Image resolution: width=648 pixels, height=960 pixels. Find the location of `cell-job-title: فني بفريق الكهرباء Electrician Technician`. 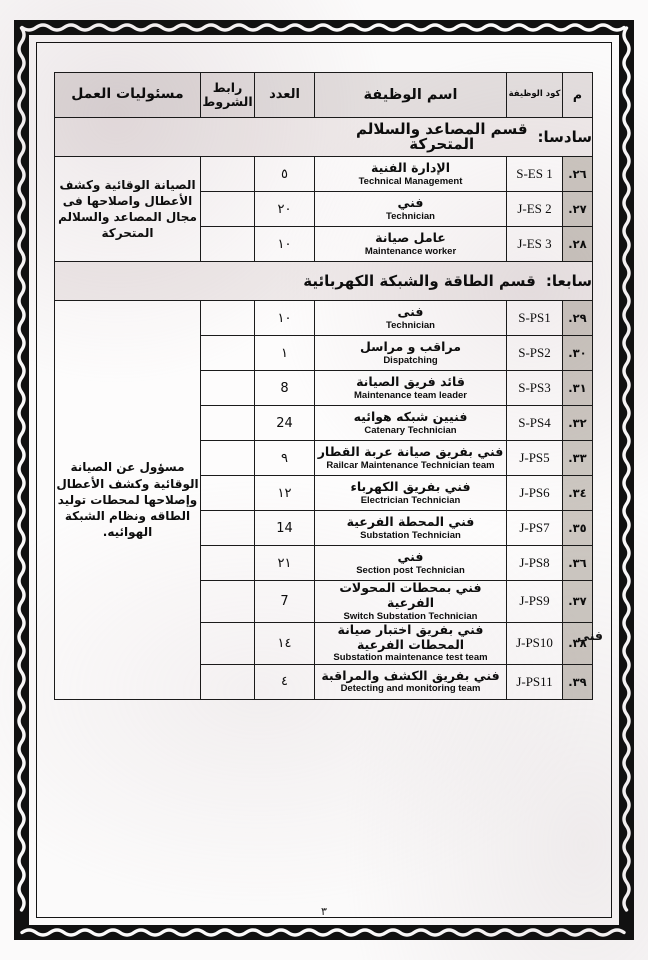

cell-job-title: فني بفريق الكهرباء Electrician Technician is located at coordinates (410, 493).